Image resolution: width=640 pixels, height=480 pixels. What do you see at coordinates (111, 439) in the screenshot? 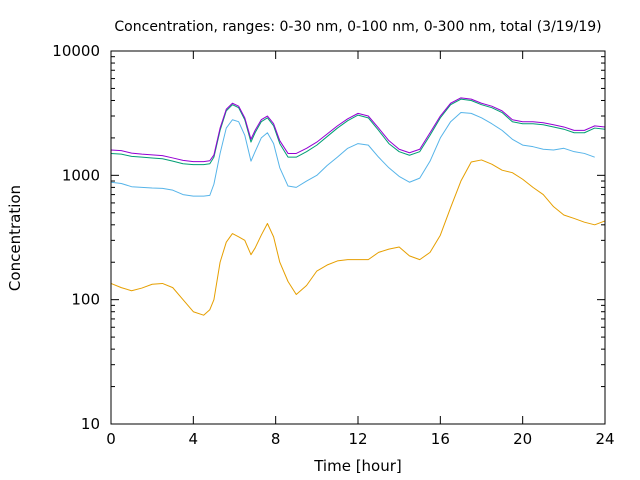
I see `x-tick-label: 0` at bounding box center [111, 439].